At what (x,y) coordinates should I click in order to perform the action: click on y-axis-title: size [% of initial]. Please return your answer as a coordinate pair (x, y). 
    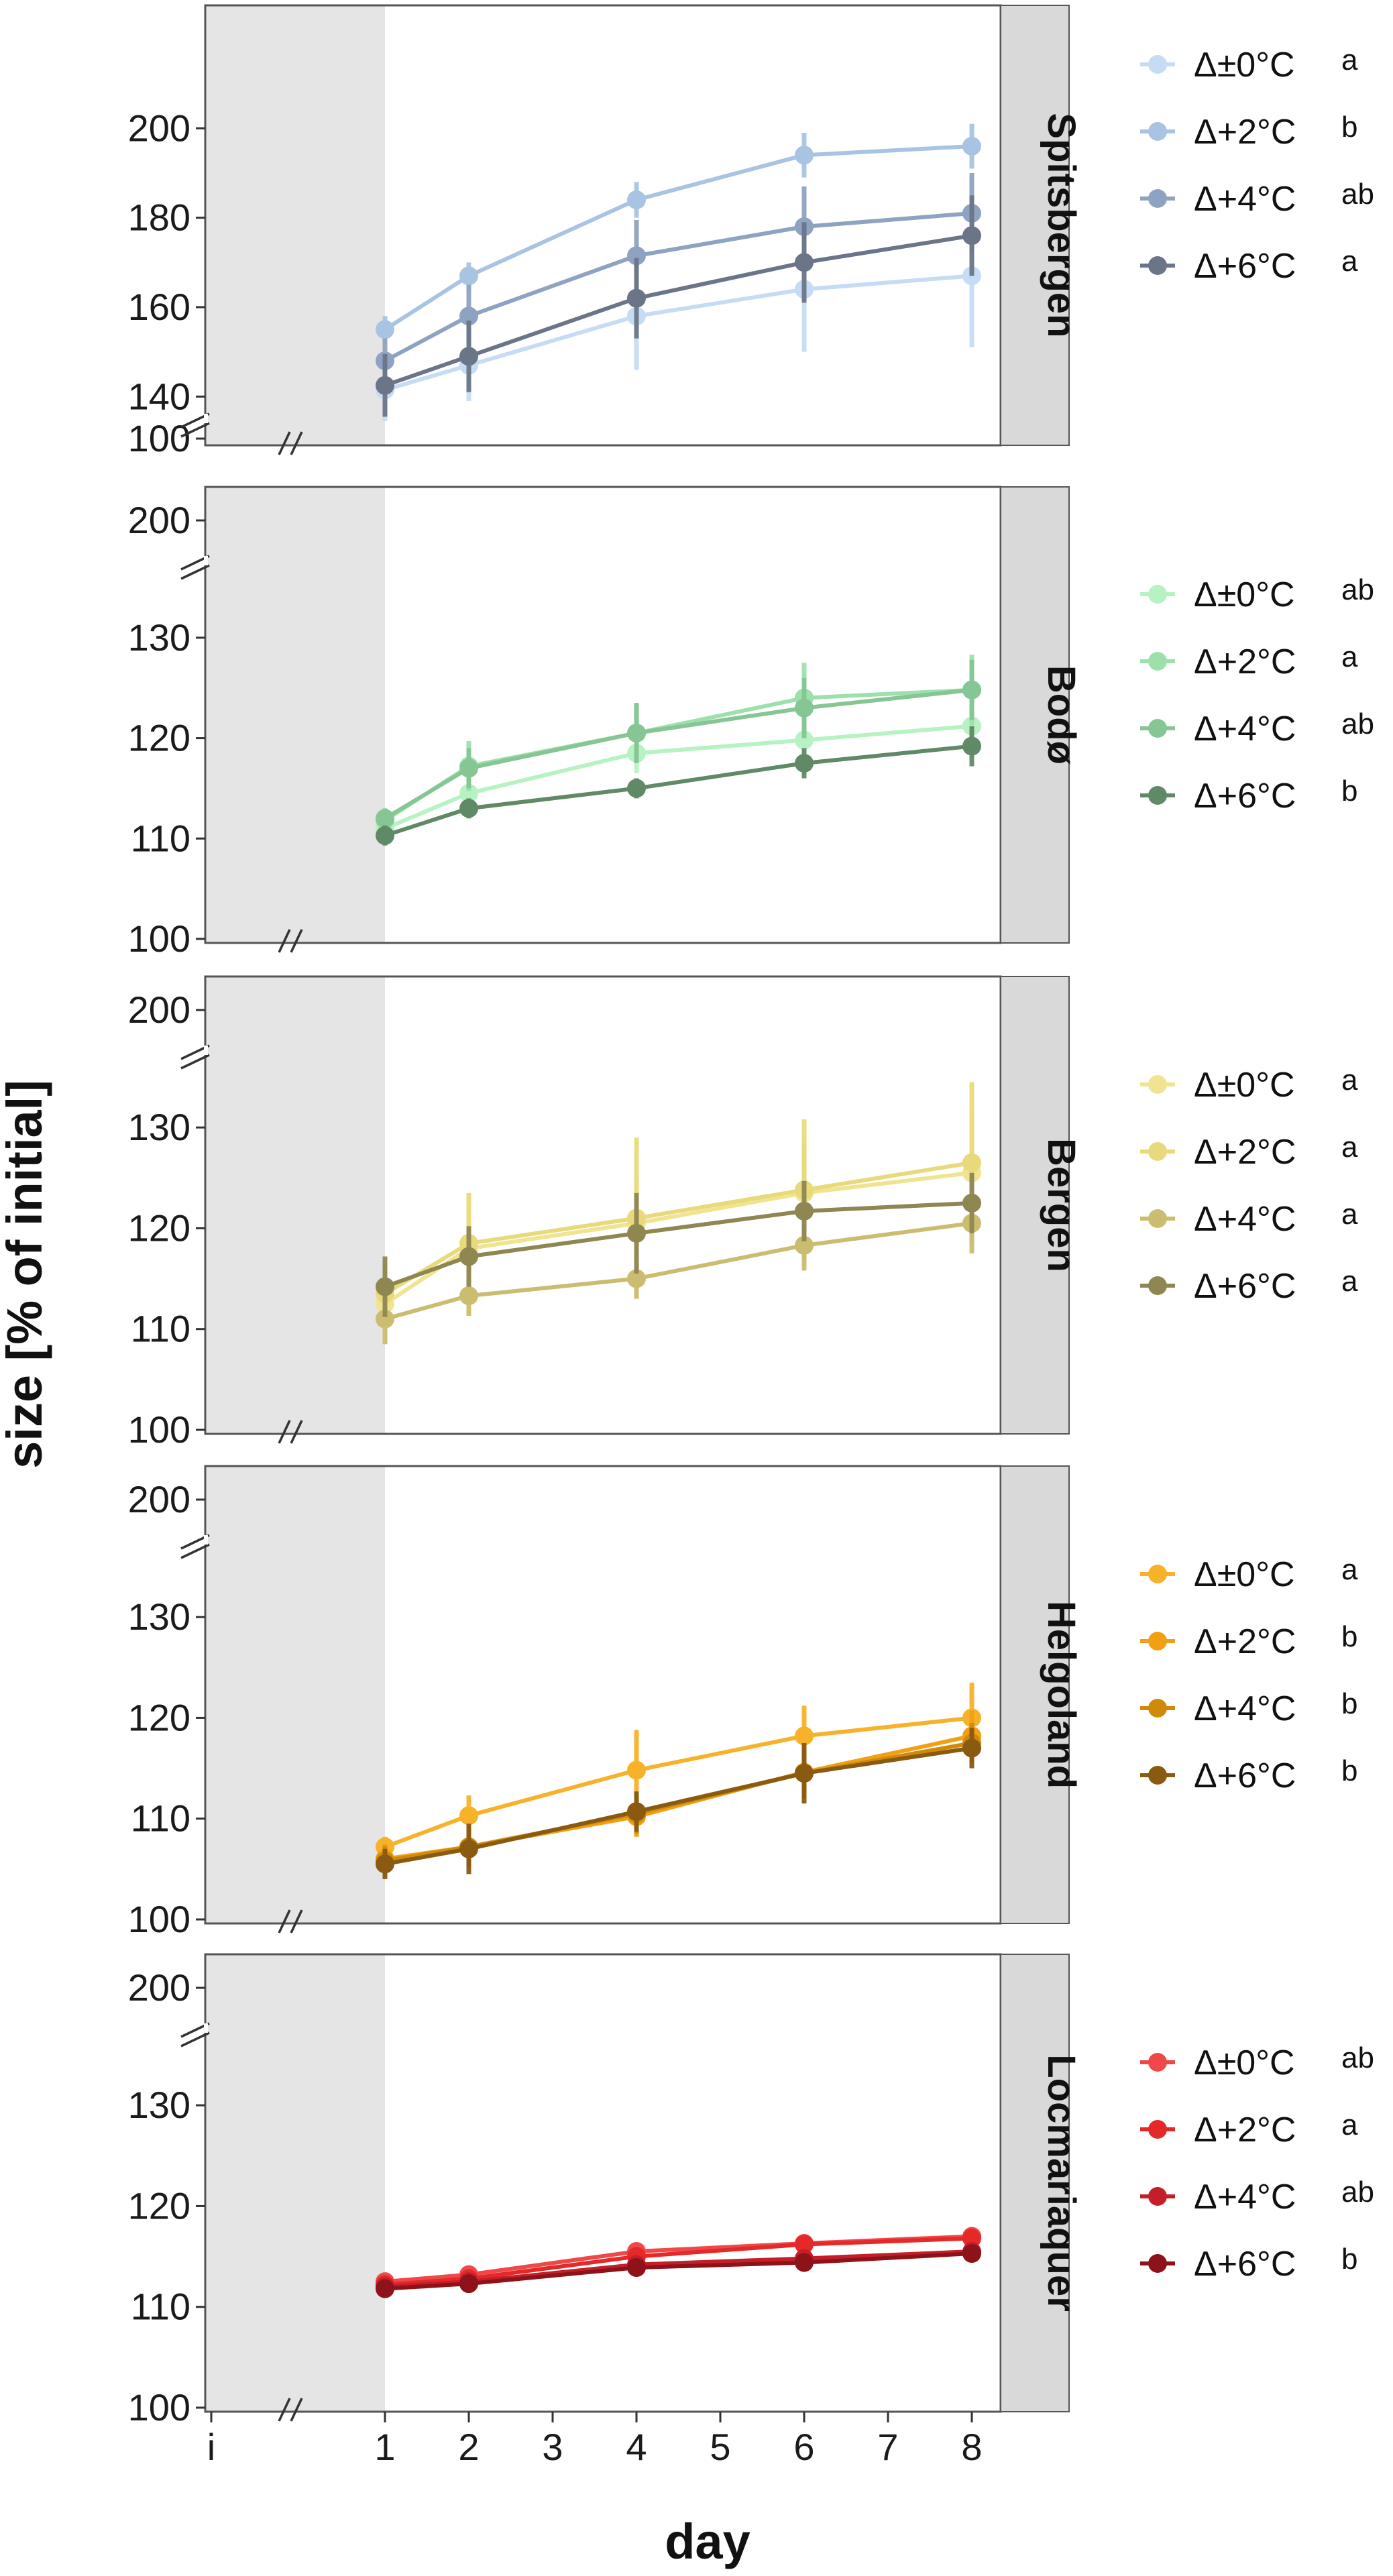
    Looking at the image, I should click on (26, 1274).